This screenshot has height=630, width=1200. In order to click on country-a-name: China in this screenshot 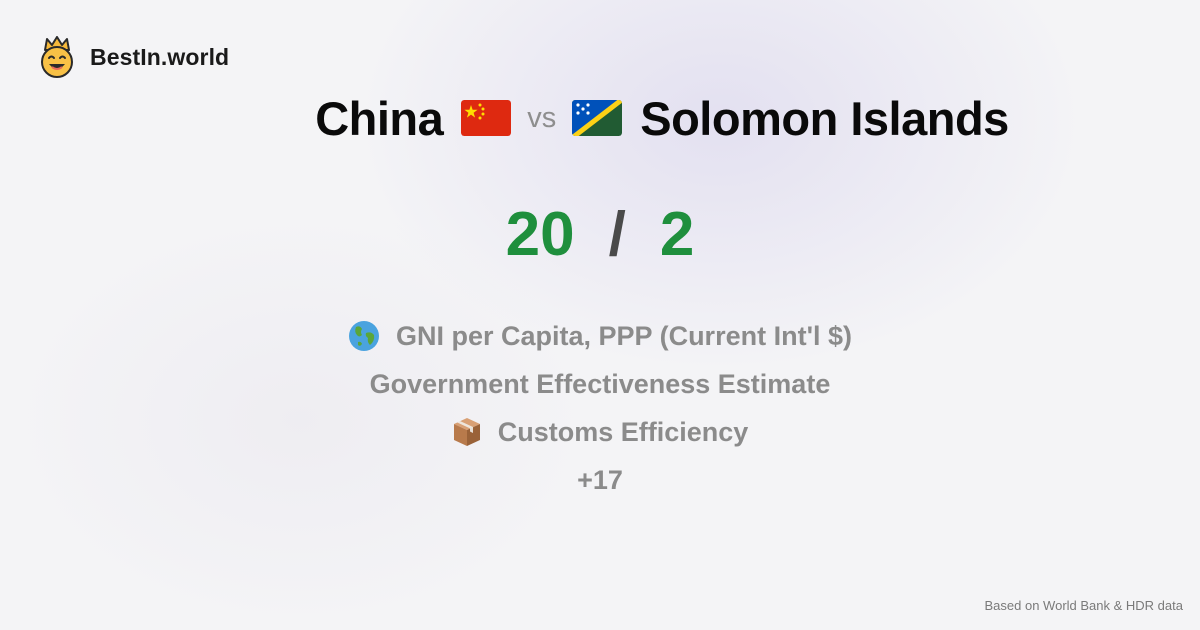, I will do `click(379, 118)`.